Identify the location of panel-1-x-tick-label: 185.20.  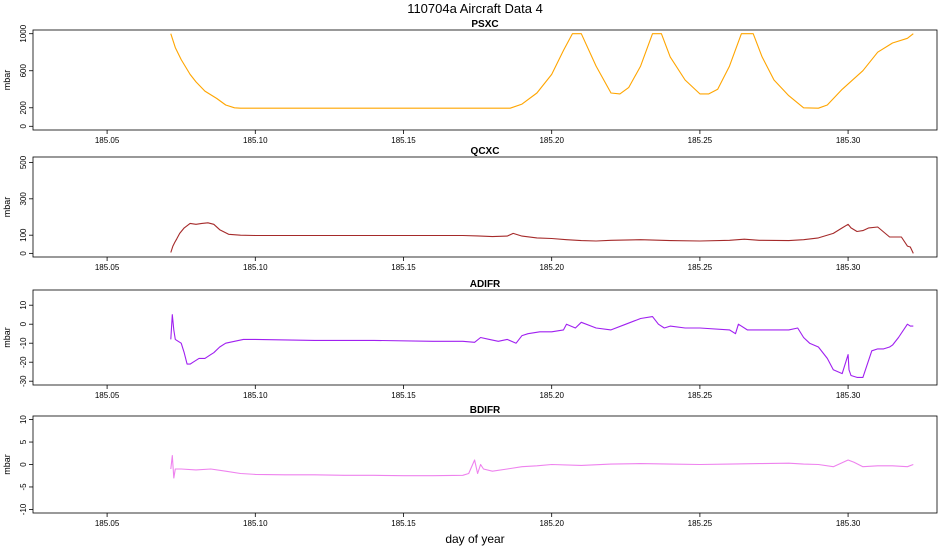
(551, 140).